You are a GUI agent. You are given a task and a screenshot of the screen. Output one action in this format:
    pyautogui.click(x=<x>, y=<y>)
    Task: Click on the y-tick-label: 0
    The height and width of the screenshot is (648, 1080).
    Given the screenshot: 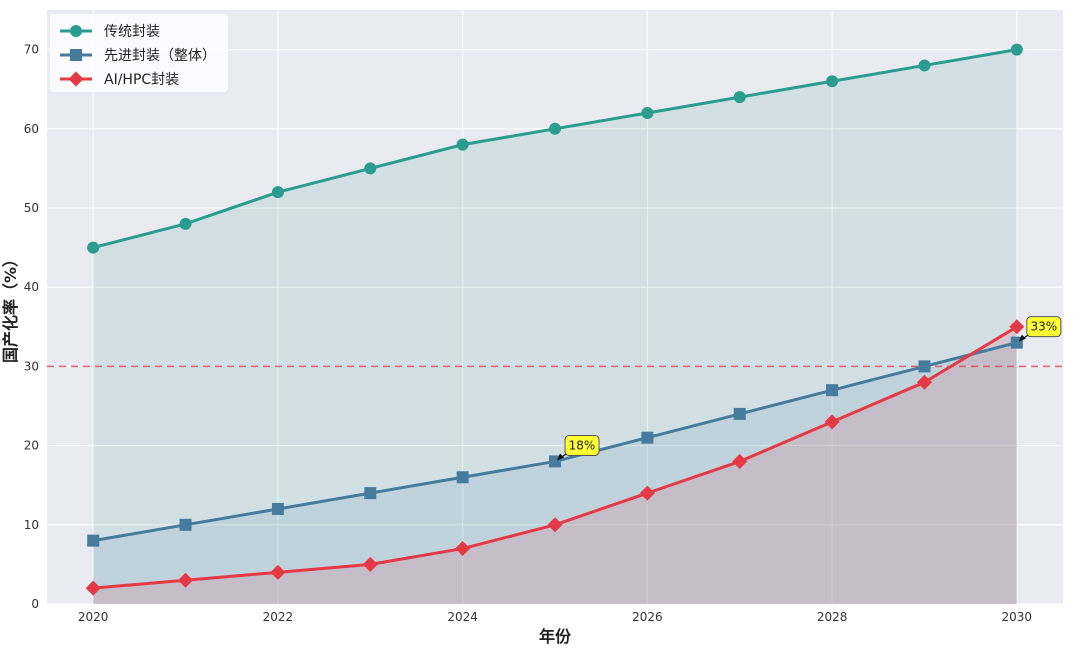 What is the action you would take?
    pyautogui.click(x=35, y=604)
    